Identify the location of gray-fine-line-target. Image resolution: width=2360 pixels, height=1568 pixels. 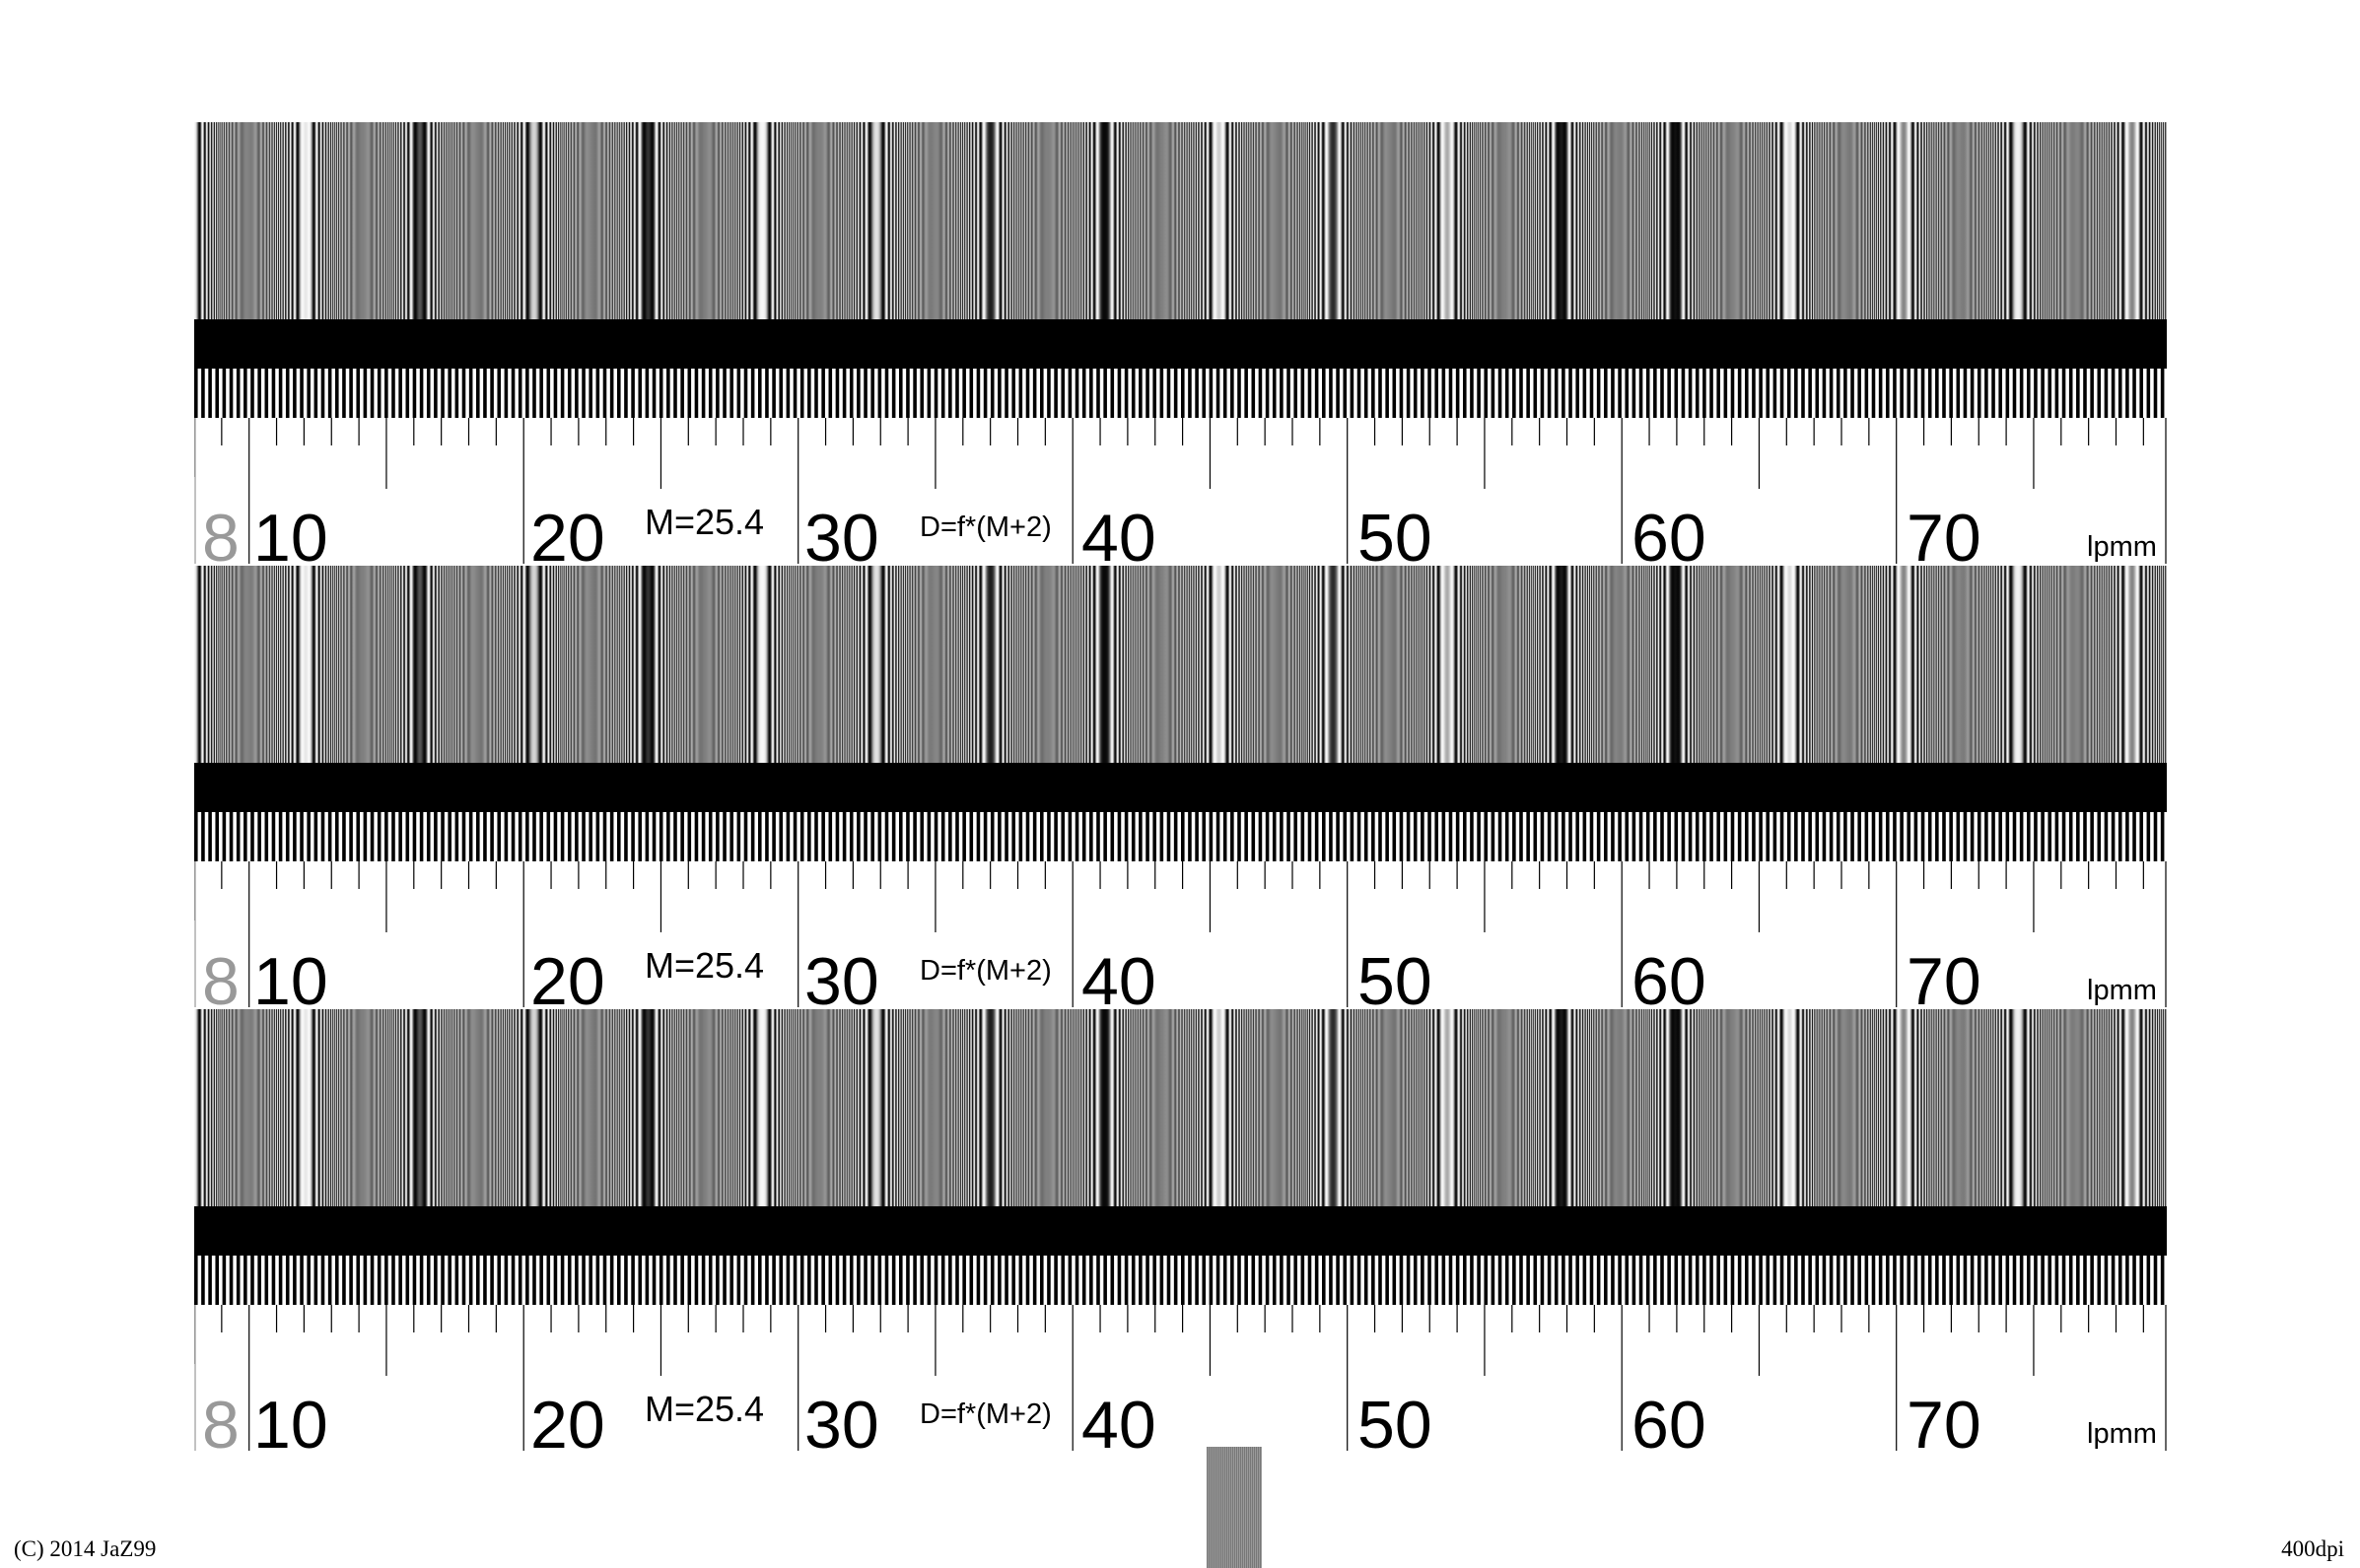
(1234, 1507).